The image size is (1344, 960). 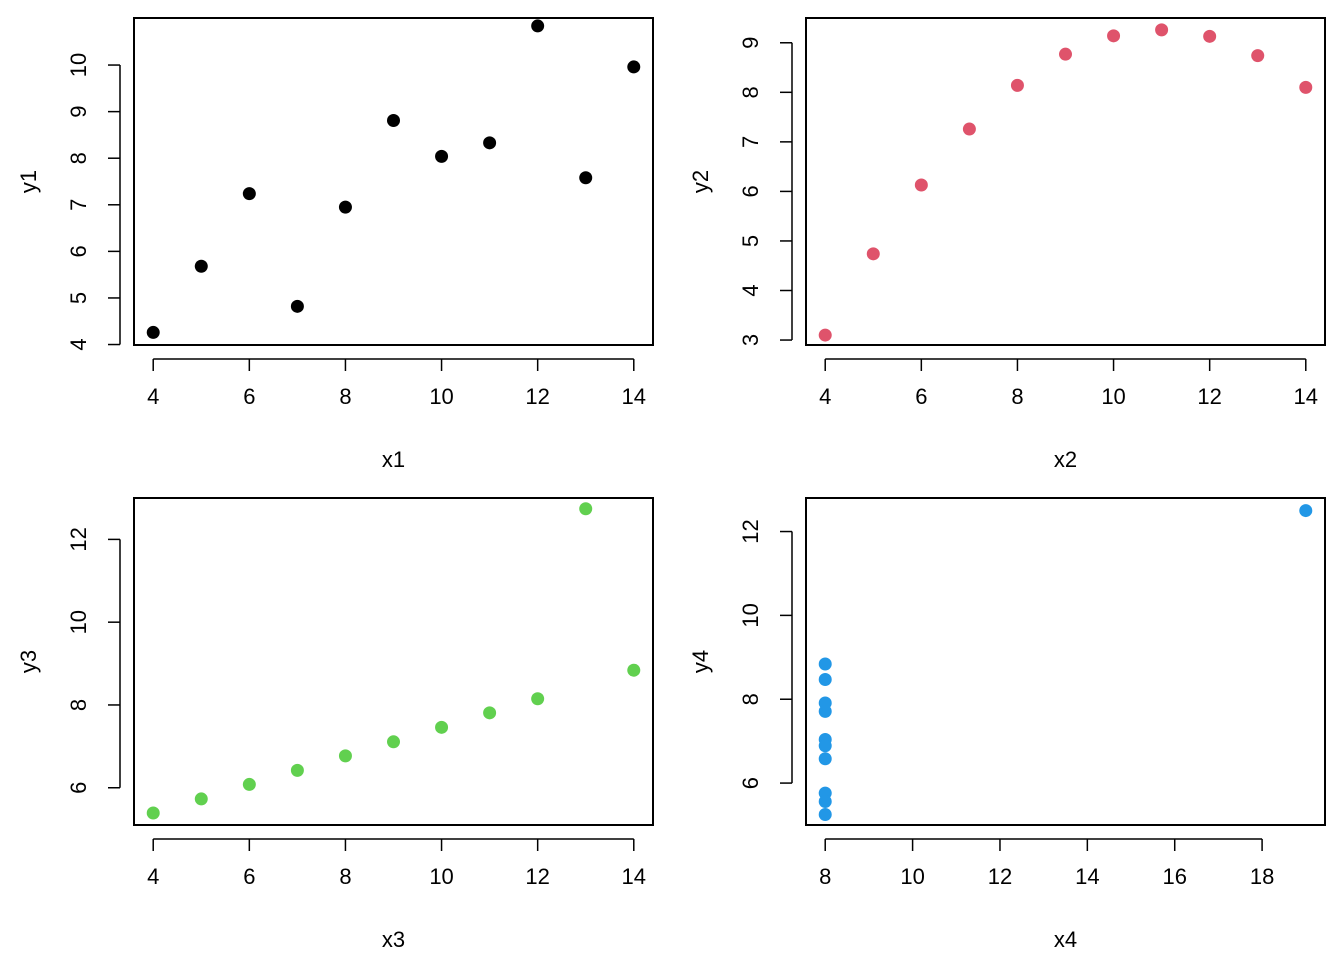 What do you see at coordinates (700, 661) in the screenshot?
I see `y-axis-title: y4` at bounding box center [700, 661].